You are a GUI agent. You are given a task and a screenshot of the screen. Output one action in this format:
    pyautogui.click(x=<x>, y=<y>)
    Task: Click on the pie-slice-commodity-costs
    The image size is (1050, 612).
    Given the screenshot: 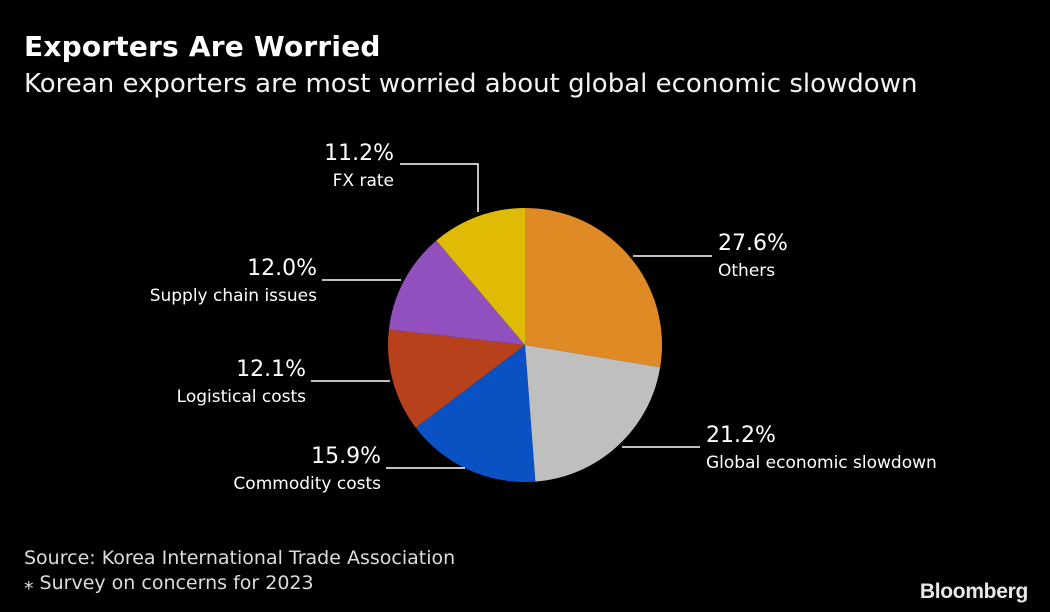 What is the action you would take?
    pyautogui.click(x=475, y=414)
    